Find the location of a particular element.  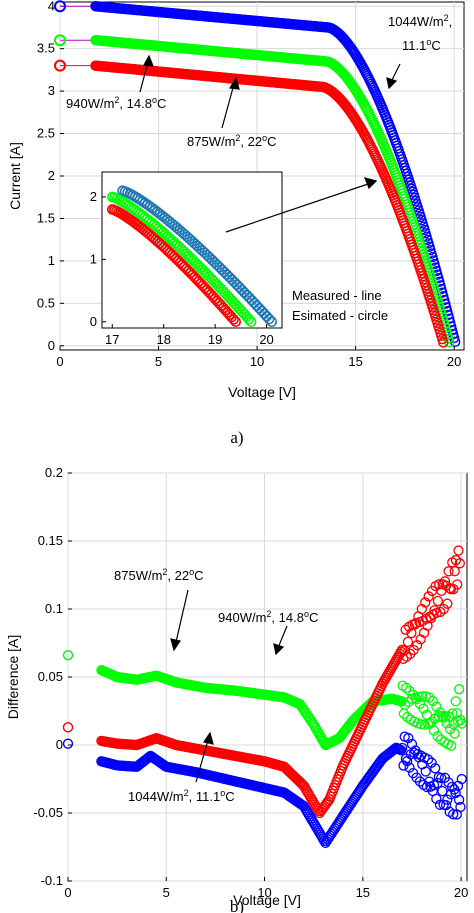

arrow-inset is located at coordinates (297, 208).